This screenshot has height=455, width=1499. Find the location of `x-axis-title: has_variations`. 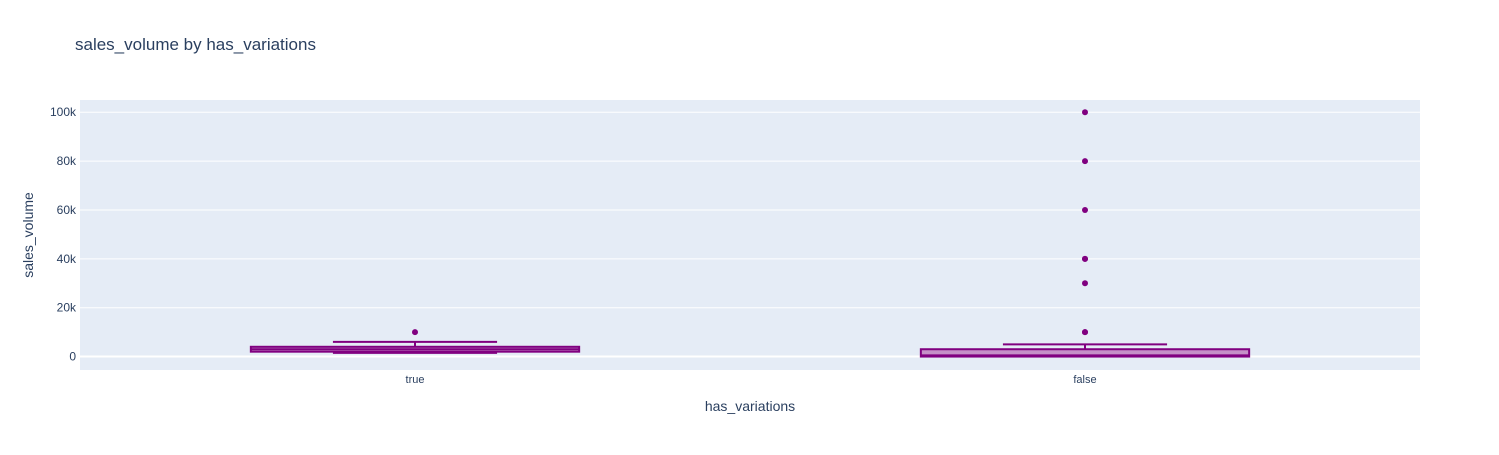

x-axis-title: has_variations is located at coordinates (750, 406).